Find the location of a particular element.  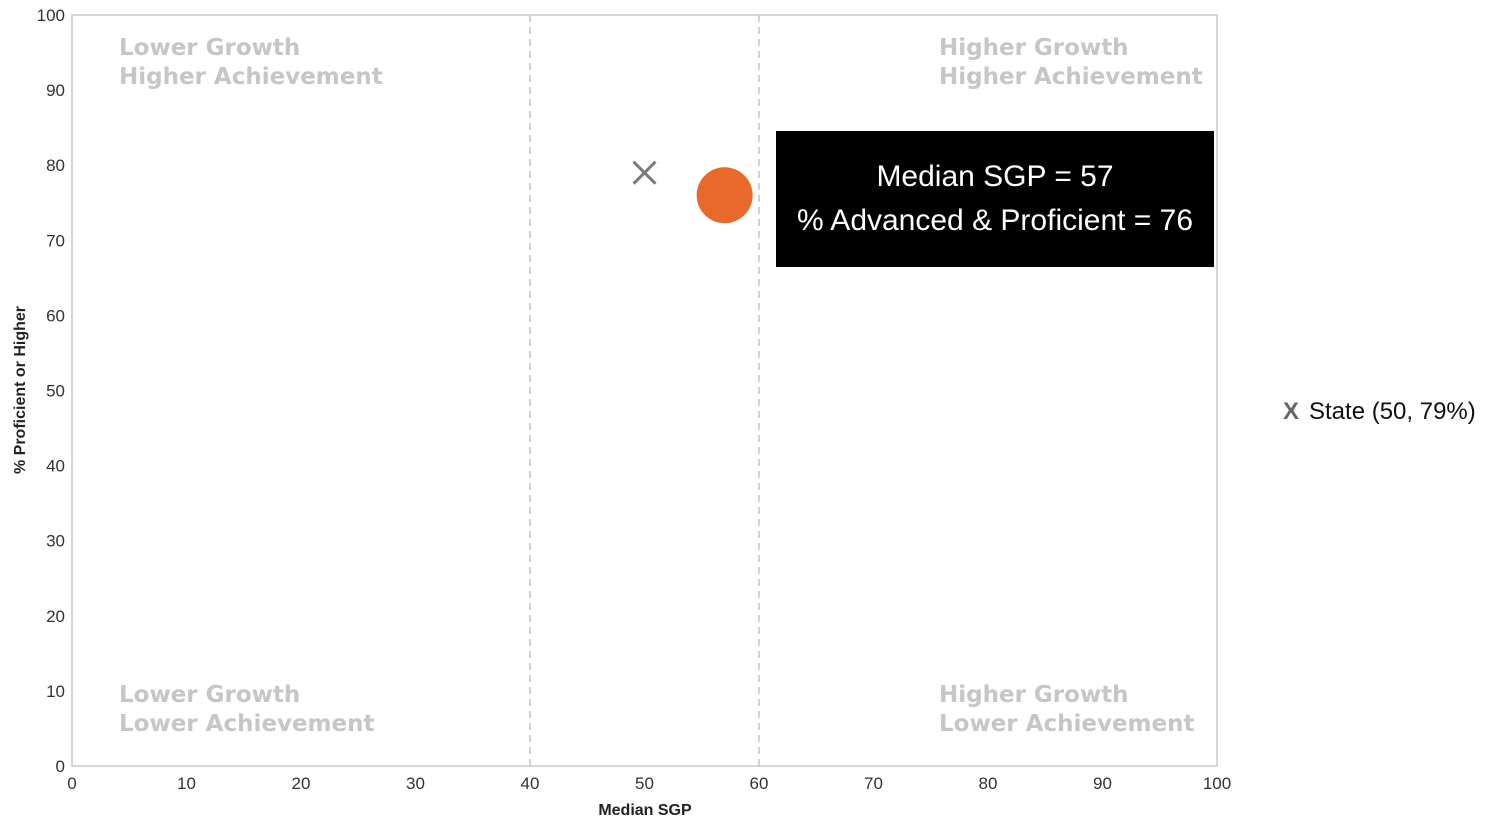

x-tick-label-20: 20 is located at coordinates (301, 783).